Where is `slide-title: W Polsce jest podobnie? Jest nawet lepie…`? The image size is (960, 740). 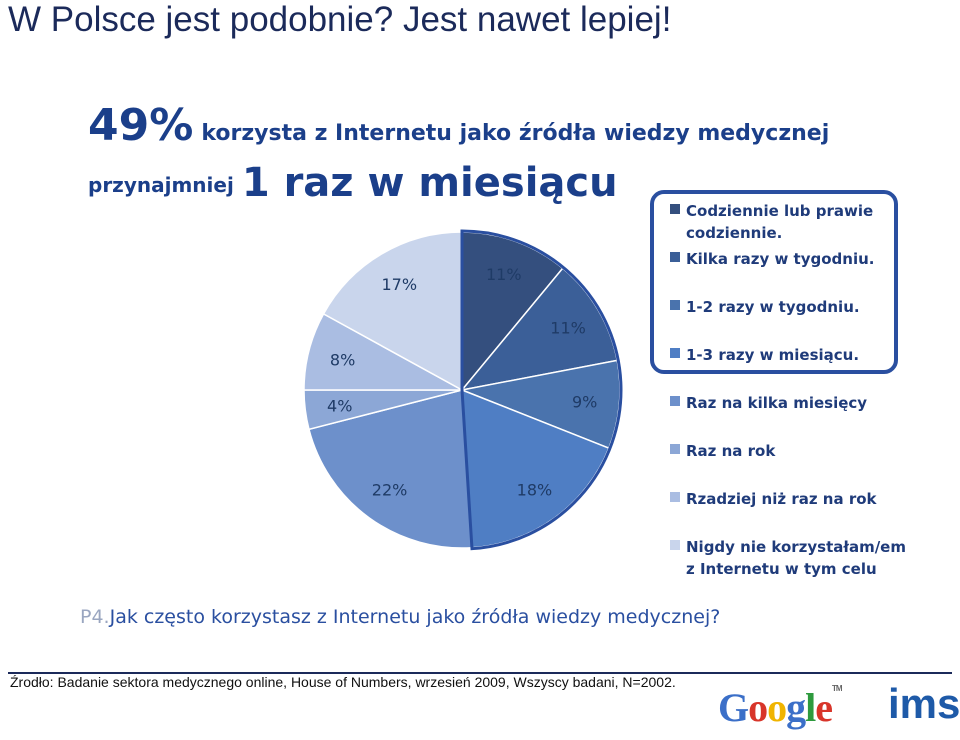
slide-title: W Polsce jest podobnie? Jest nawet lepie… is located at coordinates (340, 19).